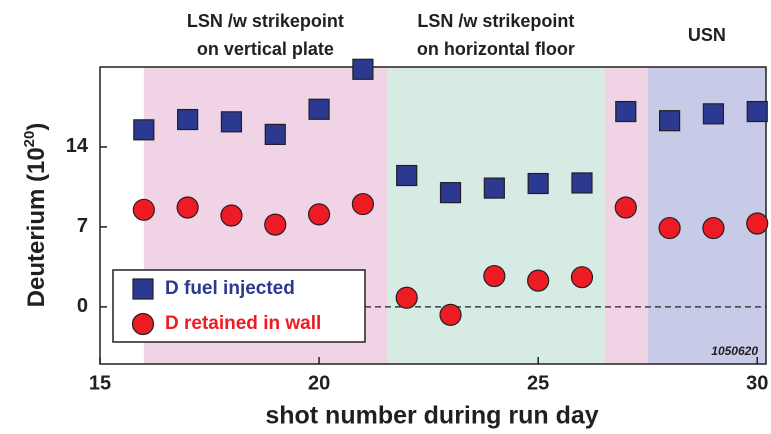 This screenshot has height=434, width=771. What do you see at coordinates (82, 226) in the screenshot?
I see `y-tick-label: 7` at bounding box center [82, 226].